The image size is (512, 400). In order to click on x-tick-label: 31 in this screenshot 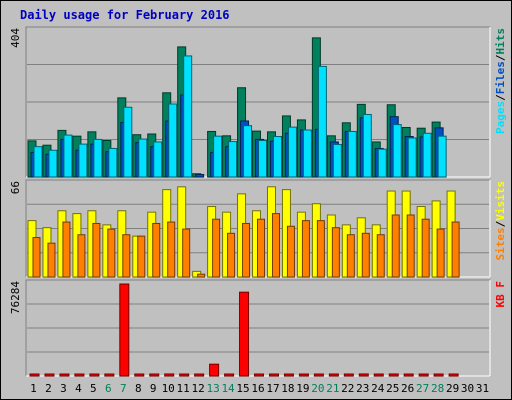, I will do `click(482, 388)`.